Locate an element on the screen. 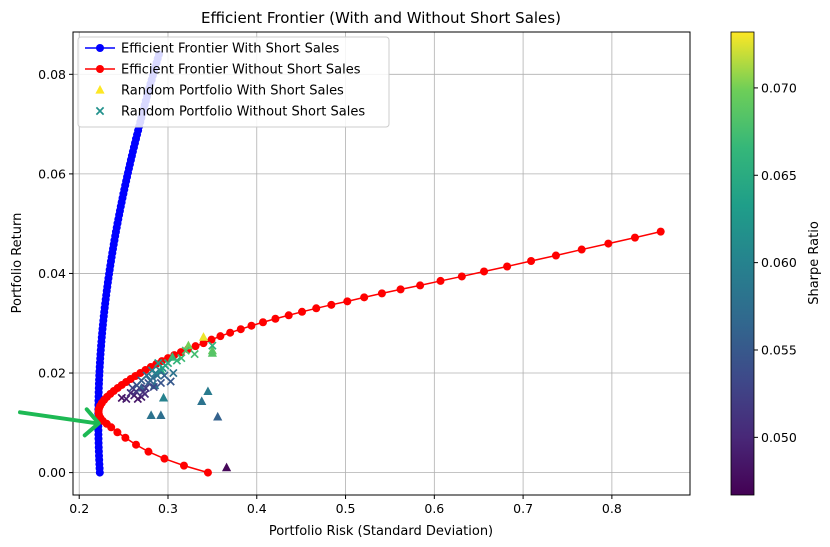 The width and height of the screenshot is (830, 547). y-tick-label: 0.02 is located at coordinates (52, 373).